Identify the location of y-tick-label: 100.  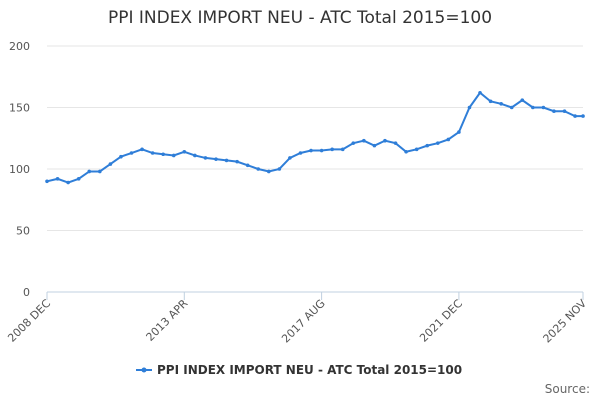
(19, 169).